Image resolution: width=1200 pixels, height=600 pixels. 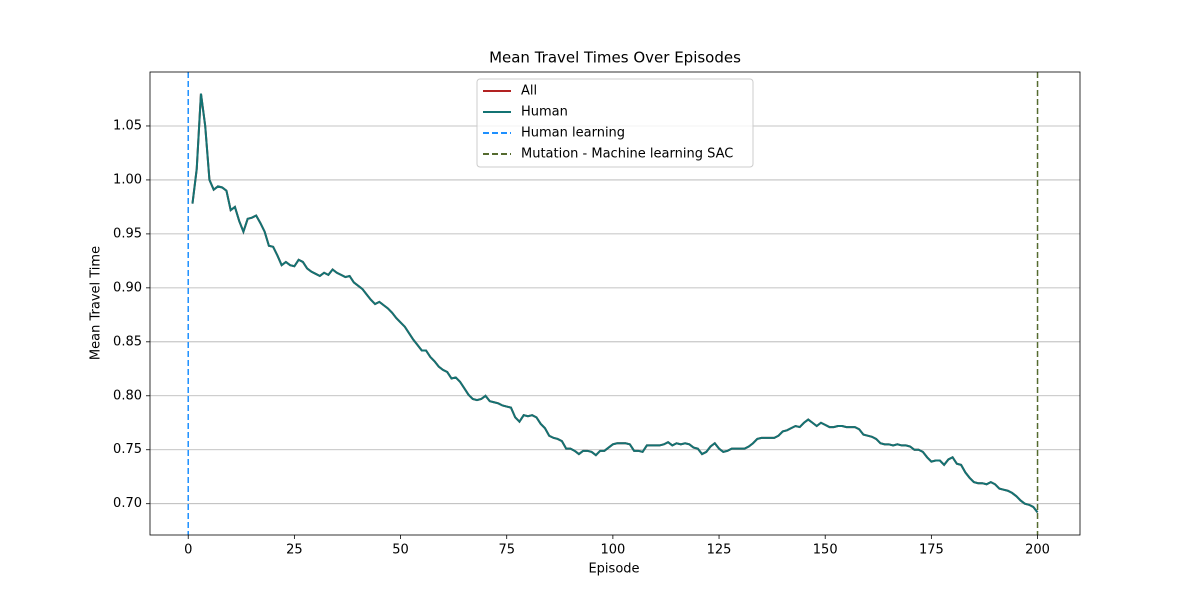 I want to click on legend-label: Human learning, so click(x=573, y=133).